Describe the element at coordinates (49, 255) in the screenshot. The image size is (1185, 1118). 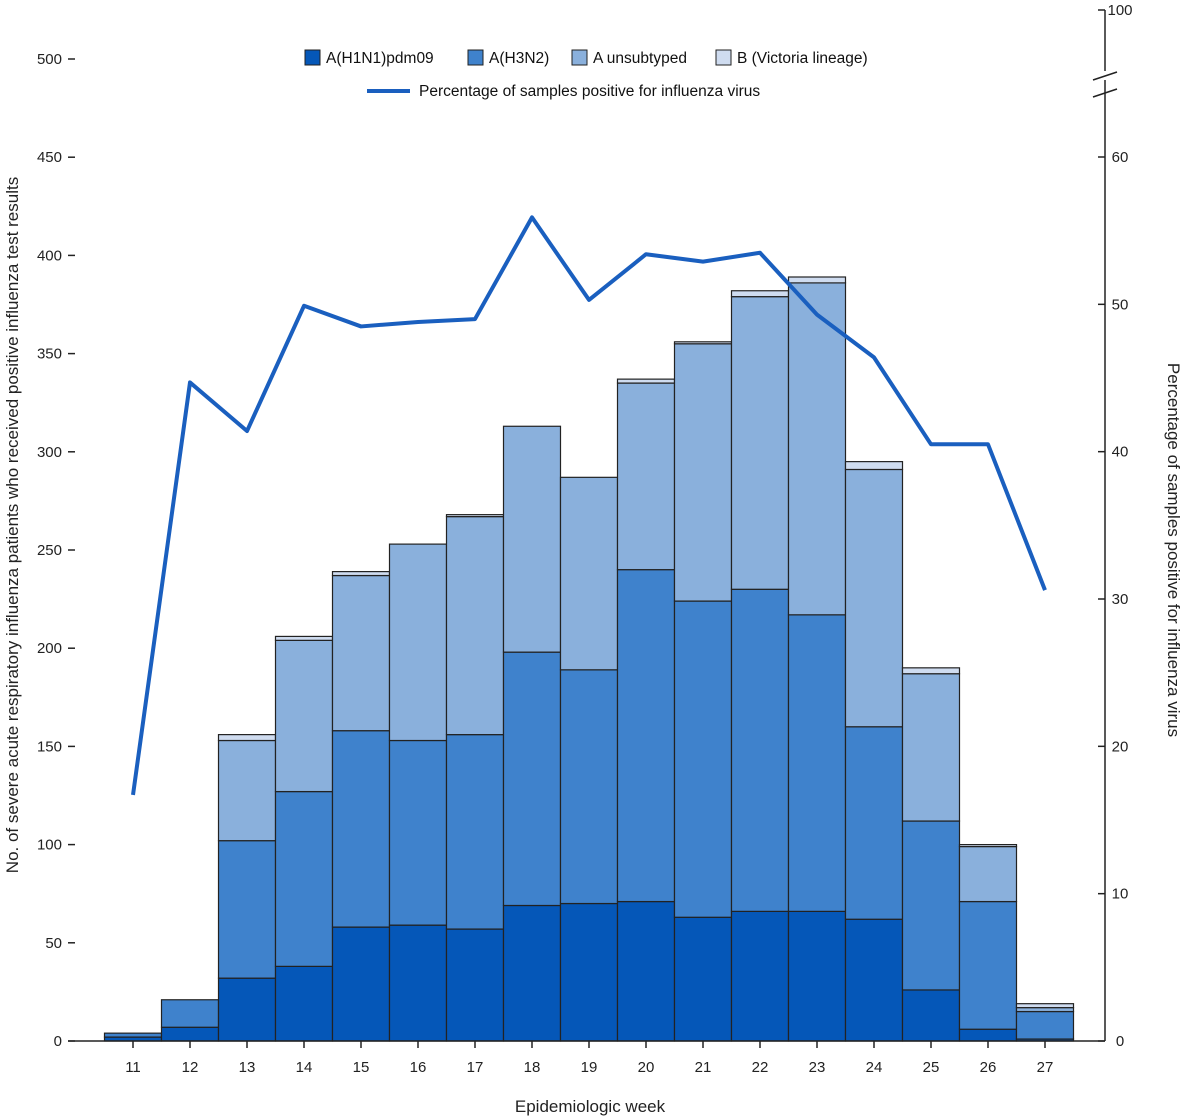
I see `y-tick-label: 400` at that location.